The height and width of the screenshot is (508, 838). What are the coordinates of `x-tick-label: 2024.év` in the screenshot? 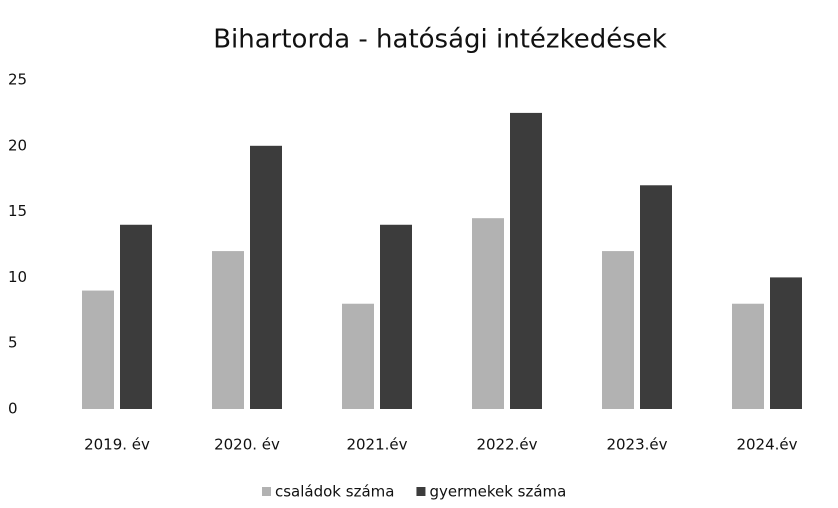 It's located at (766, 445).